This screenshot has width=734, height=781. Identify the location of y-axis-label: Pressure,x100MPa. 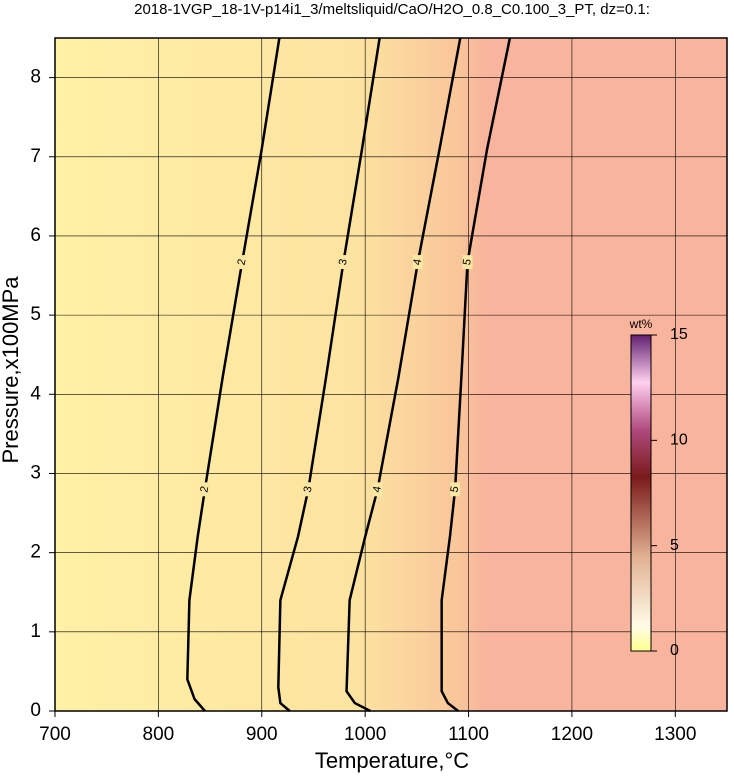
(11, 370).